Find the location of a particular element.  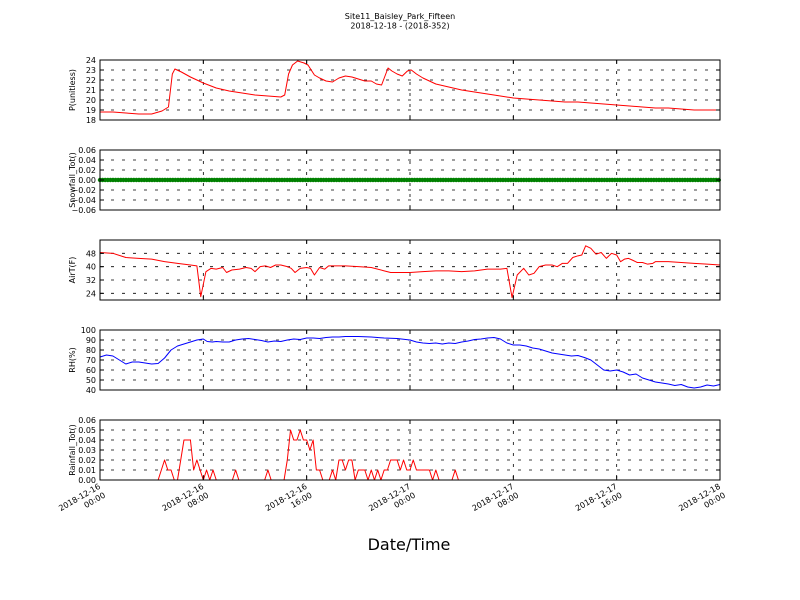

y-tick-label: 18 is located at coordinates (91, 120).